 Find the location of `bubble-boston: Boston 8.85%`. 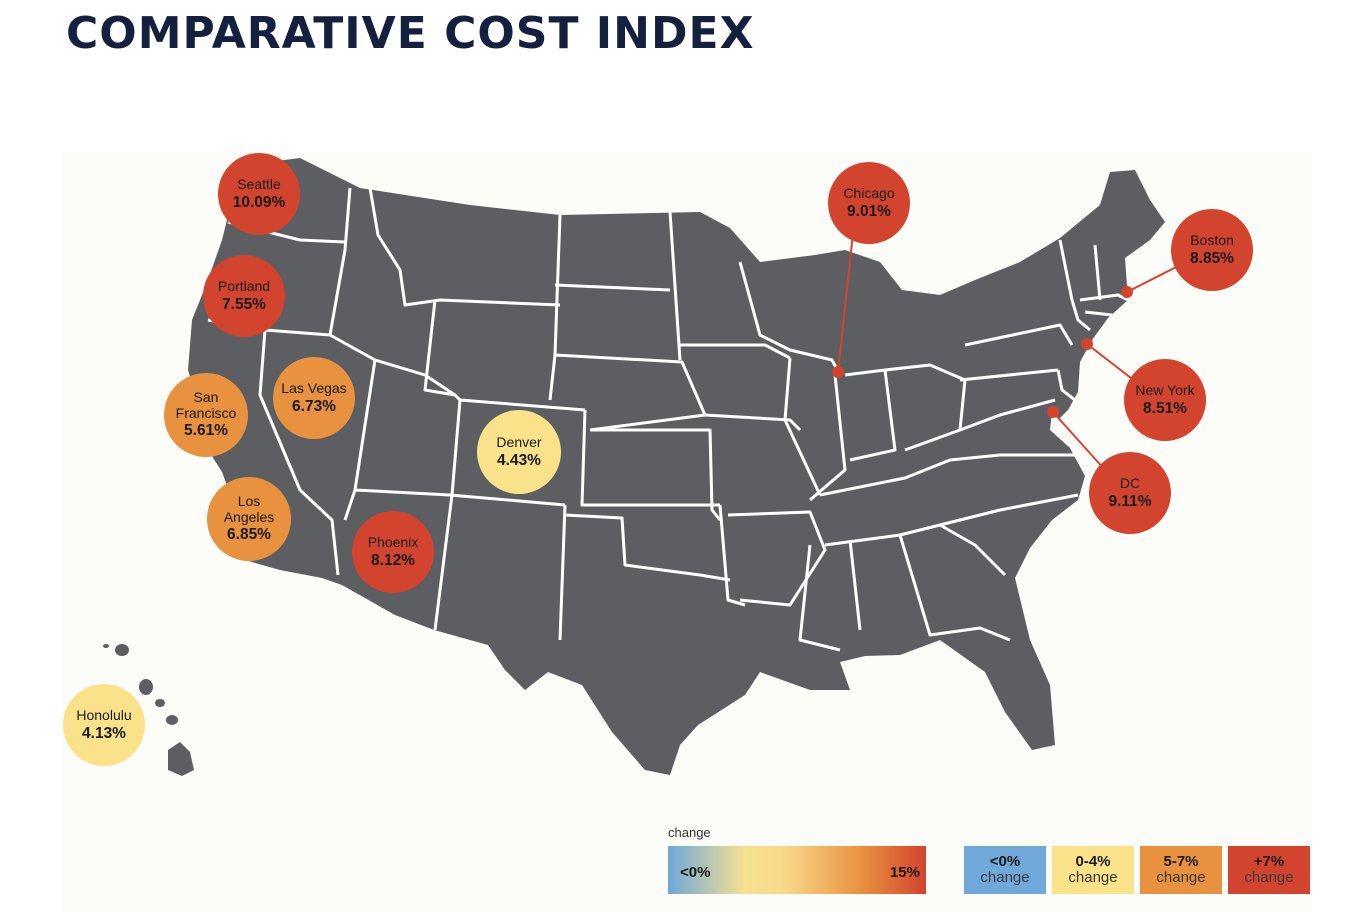

bubble-boston: Boston 8.85% is located at coordinates (1212, 250).